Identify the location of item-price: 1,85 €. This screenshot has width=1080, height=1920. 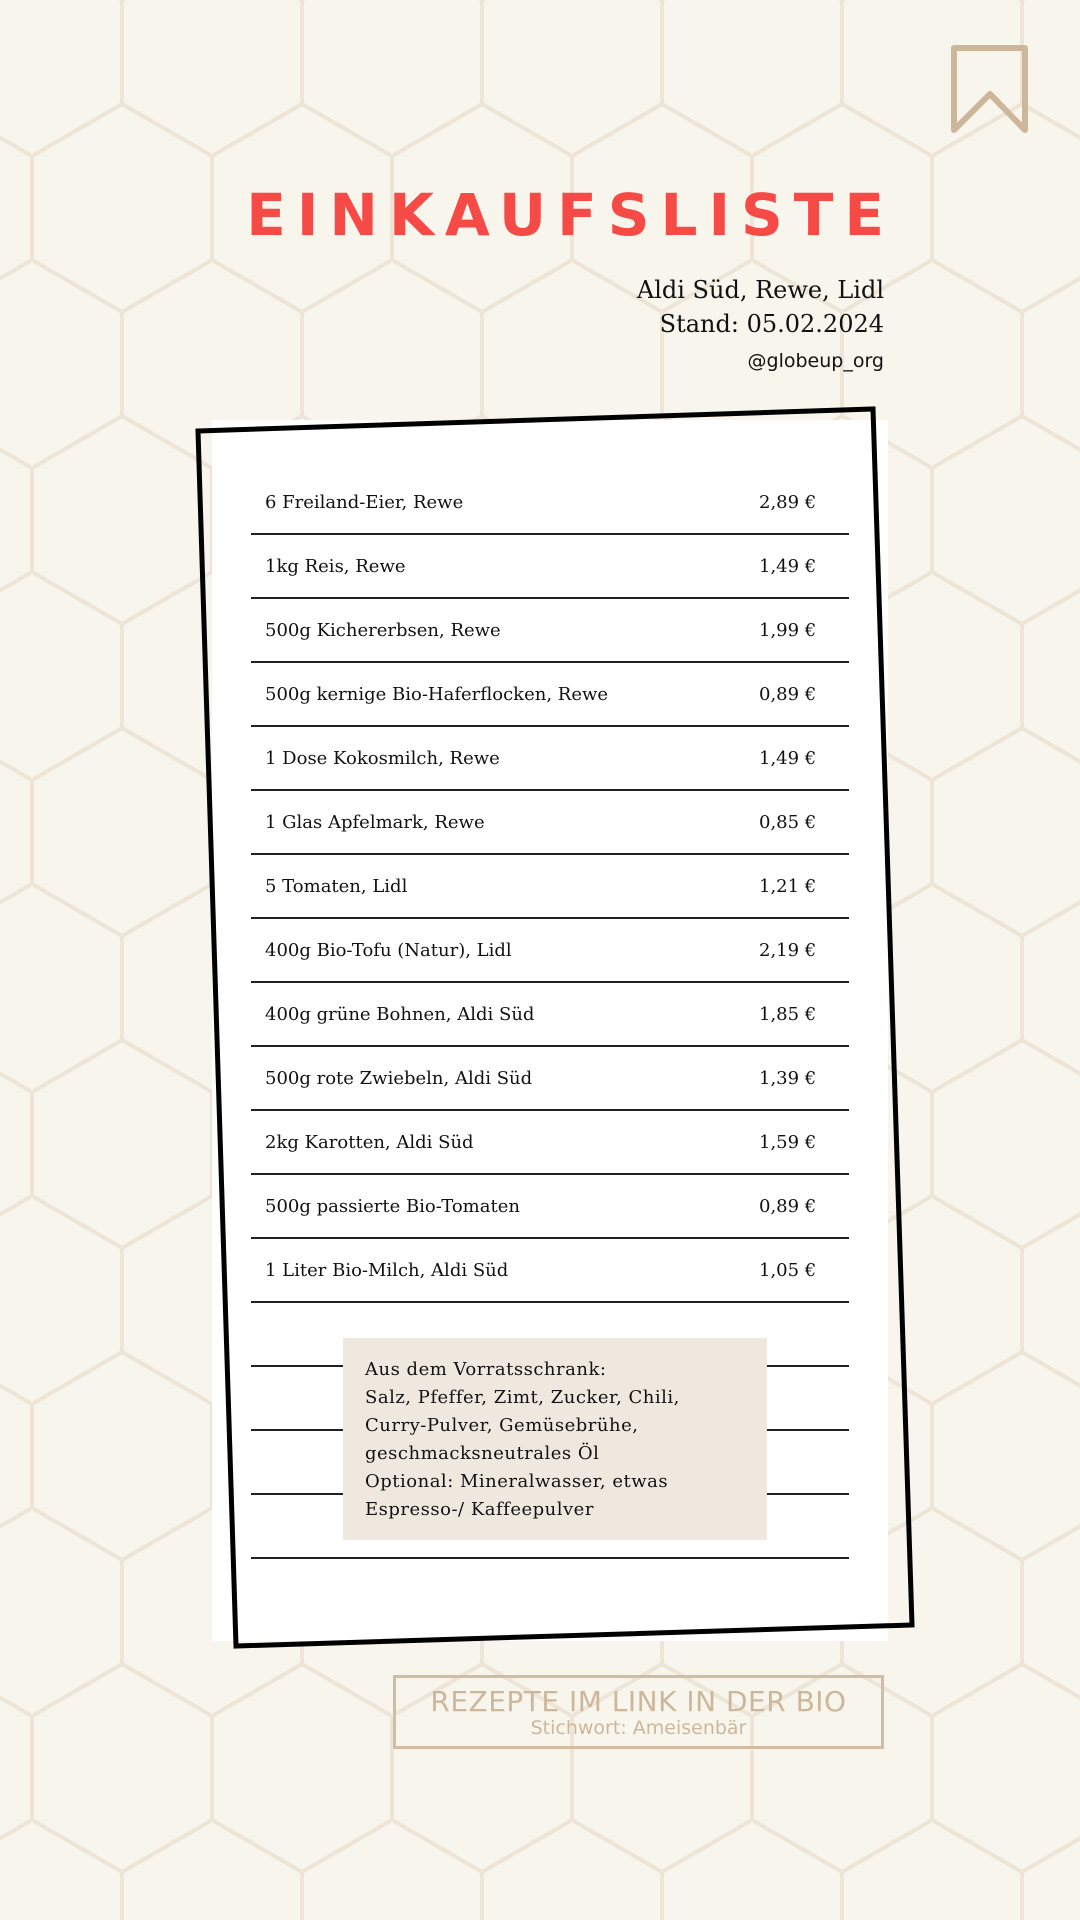
(788, 1014).